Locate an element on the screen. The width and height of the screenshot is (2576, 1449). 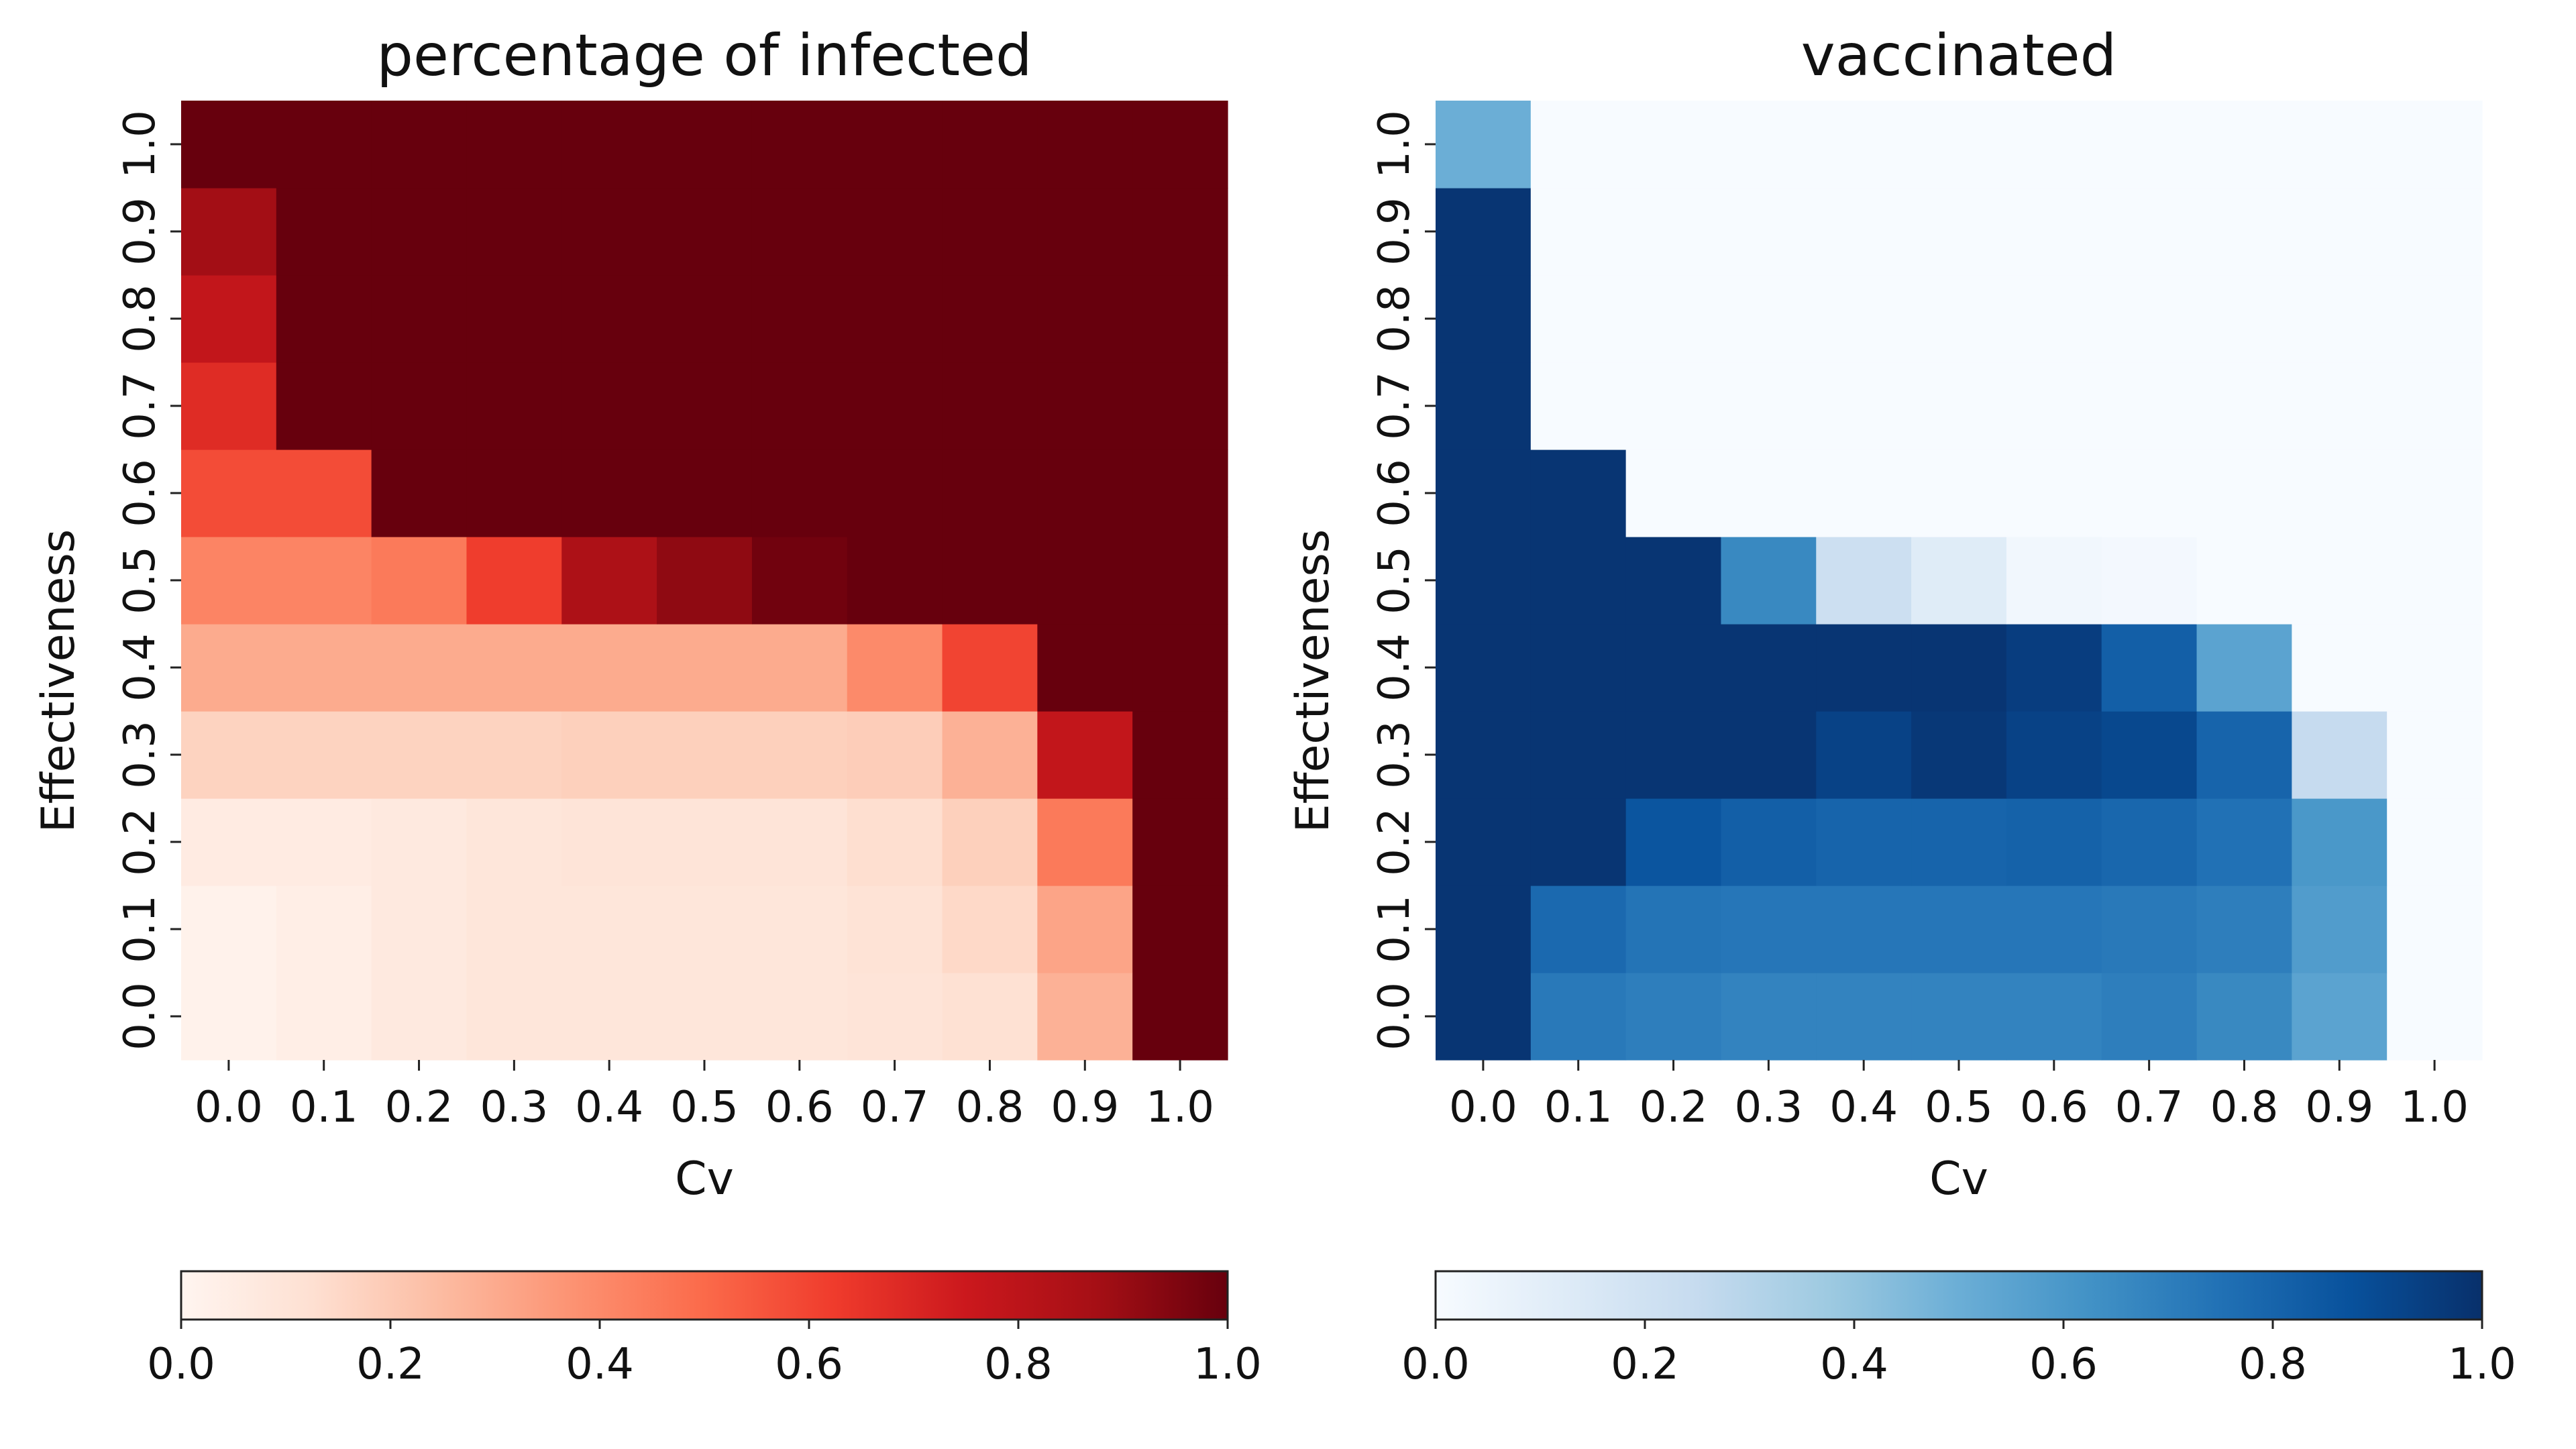
x-tick-label: 0.4 is located at coordinates (1863, 1107).